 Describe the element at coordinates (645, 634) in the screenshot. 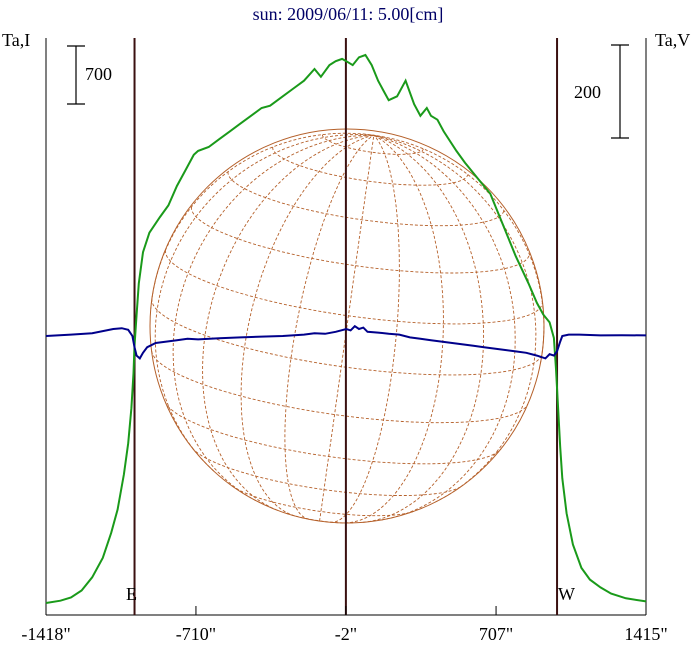

I see `x-tick-label: 1415"` at that location.